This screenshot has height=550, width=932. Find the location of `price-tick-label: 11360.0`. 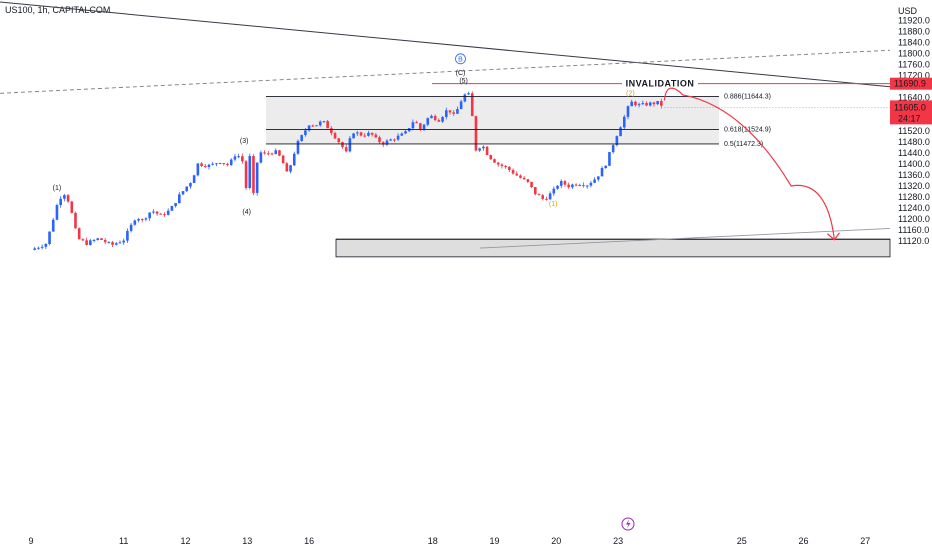

price-tick-label: 11360.0 is located at coordinates (914, 175).